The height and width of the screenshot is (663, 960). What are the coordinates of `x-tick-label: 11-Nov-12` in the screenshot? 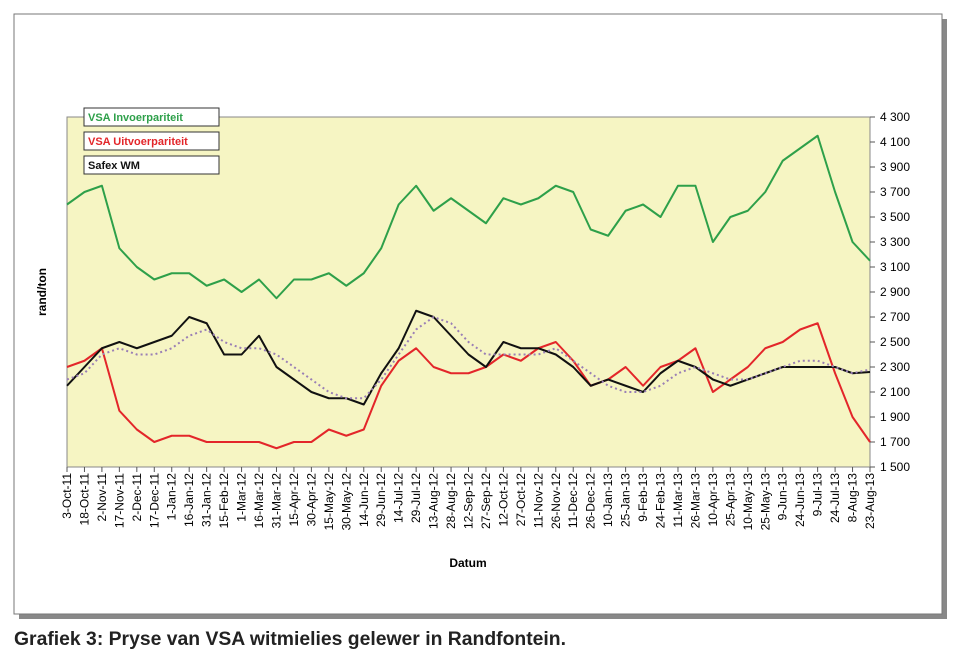 It's located at (538, 500).